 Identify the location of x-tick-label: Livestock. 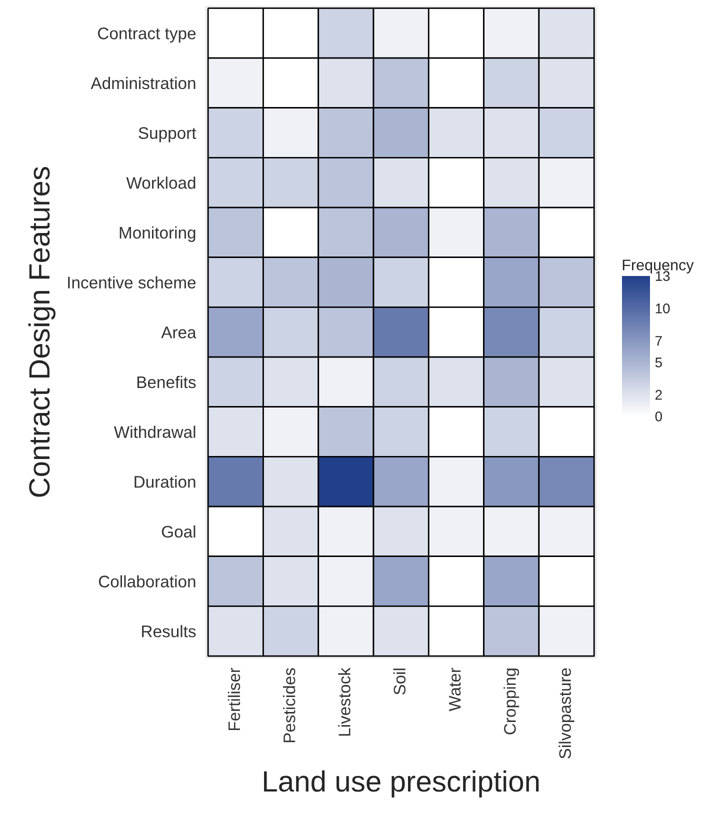
(344, 702).